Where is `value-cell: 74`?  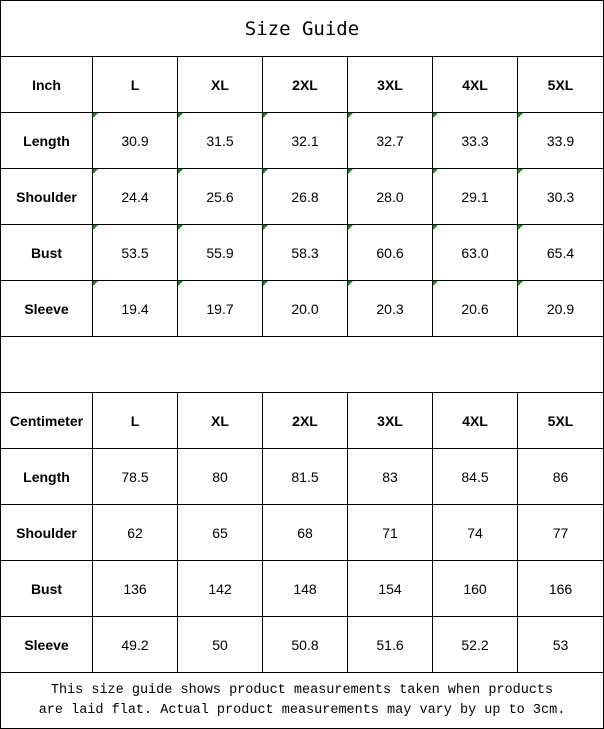
value-cell: 74 is located at coordinates (475, 532).